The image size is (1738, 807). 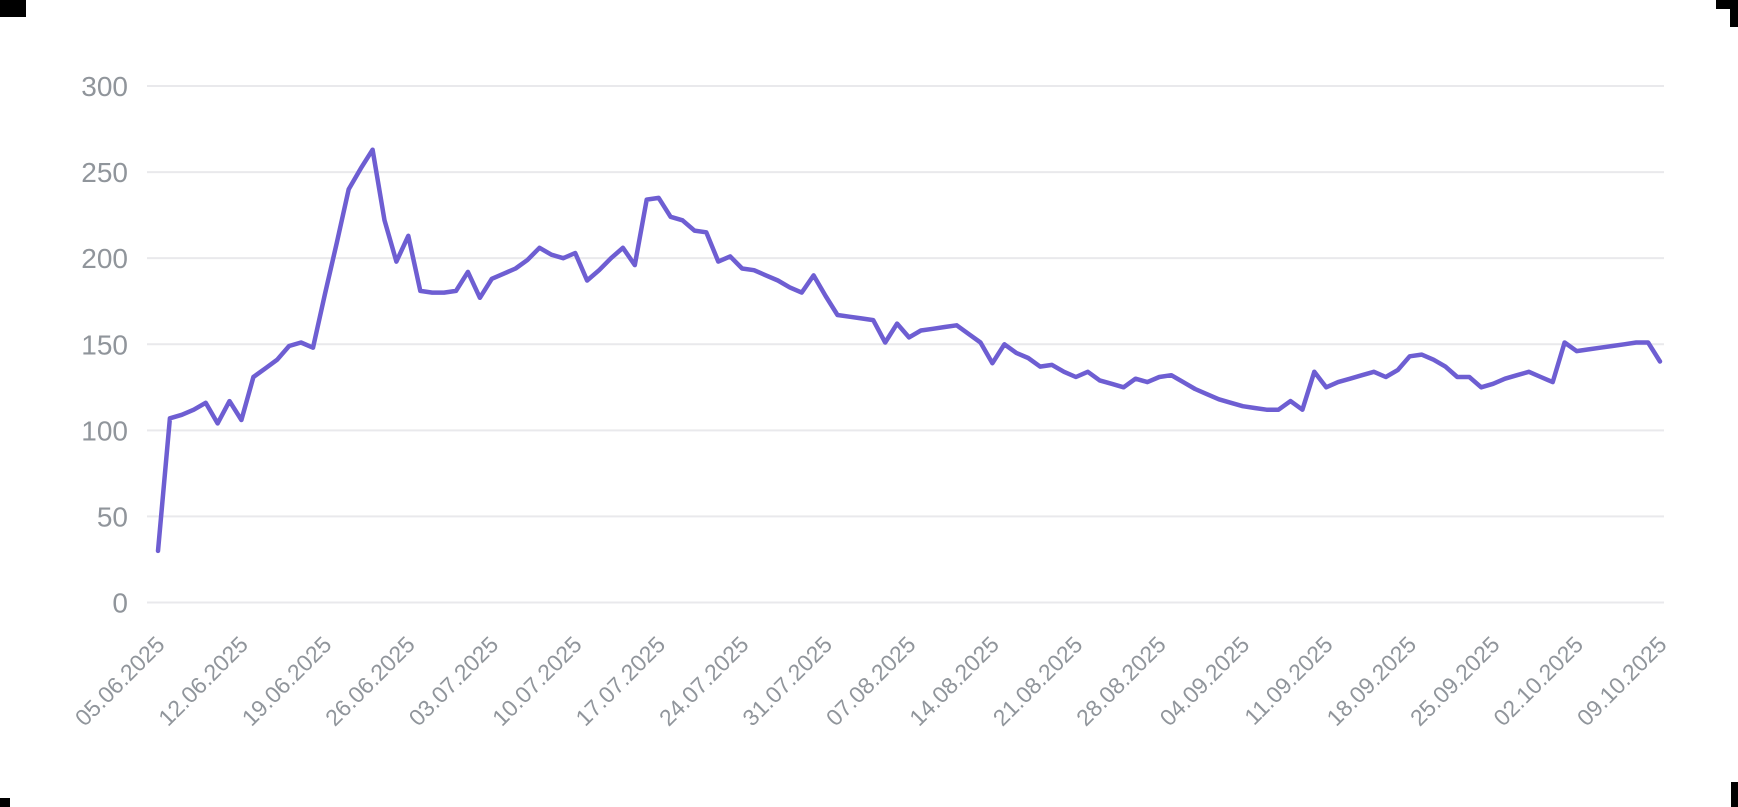 What do you see at coordinates (537, 681) in the screenshot?
I see `x-tick-label: 10.07.2025` at bounding box center [537, 681].